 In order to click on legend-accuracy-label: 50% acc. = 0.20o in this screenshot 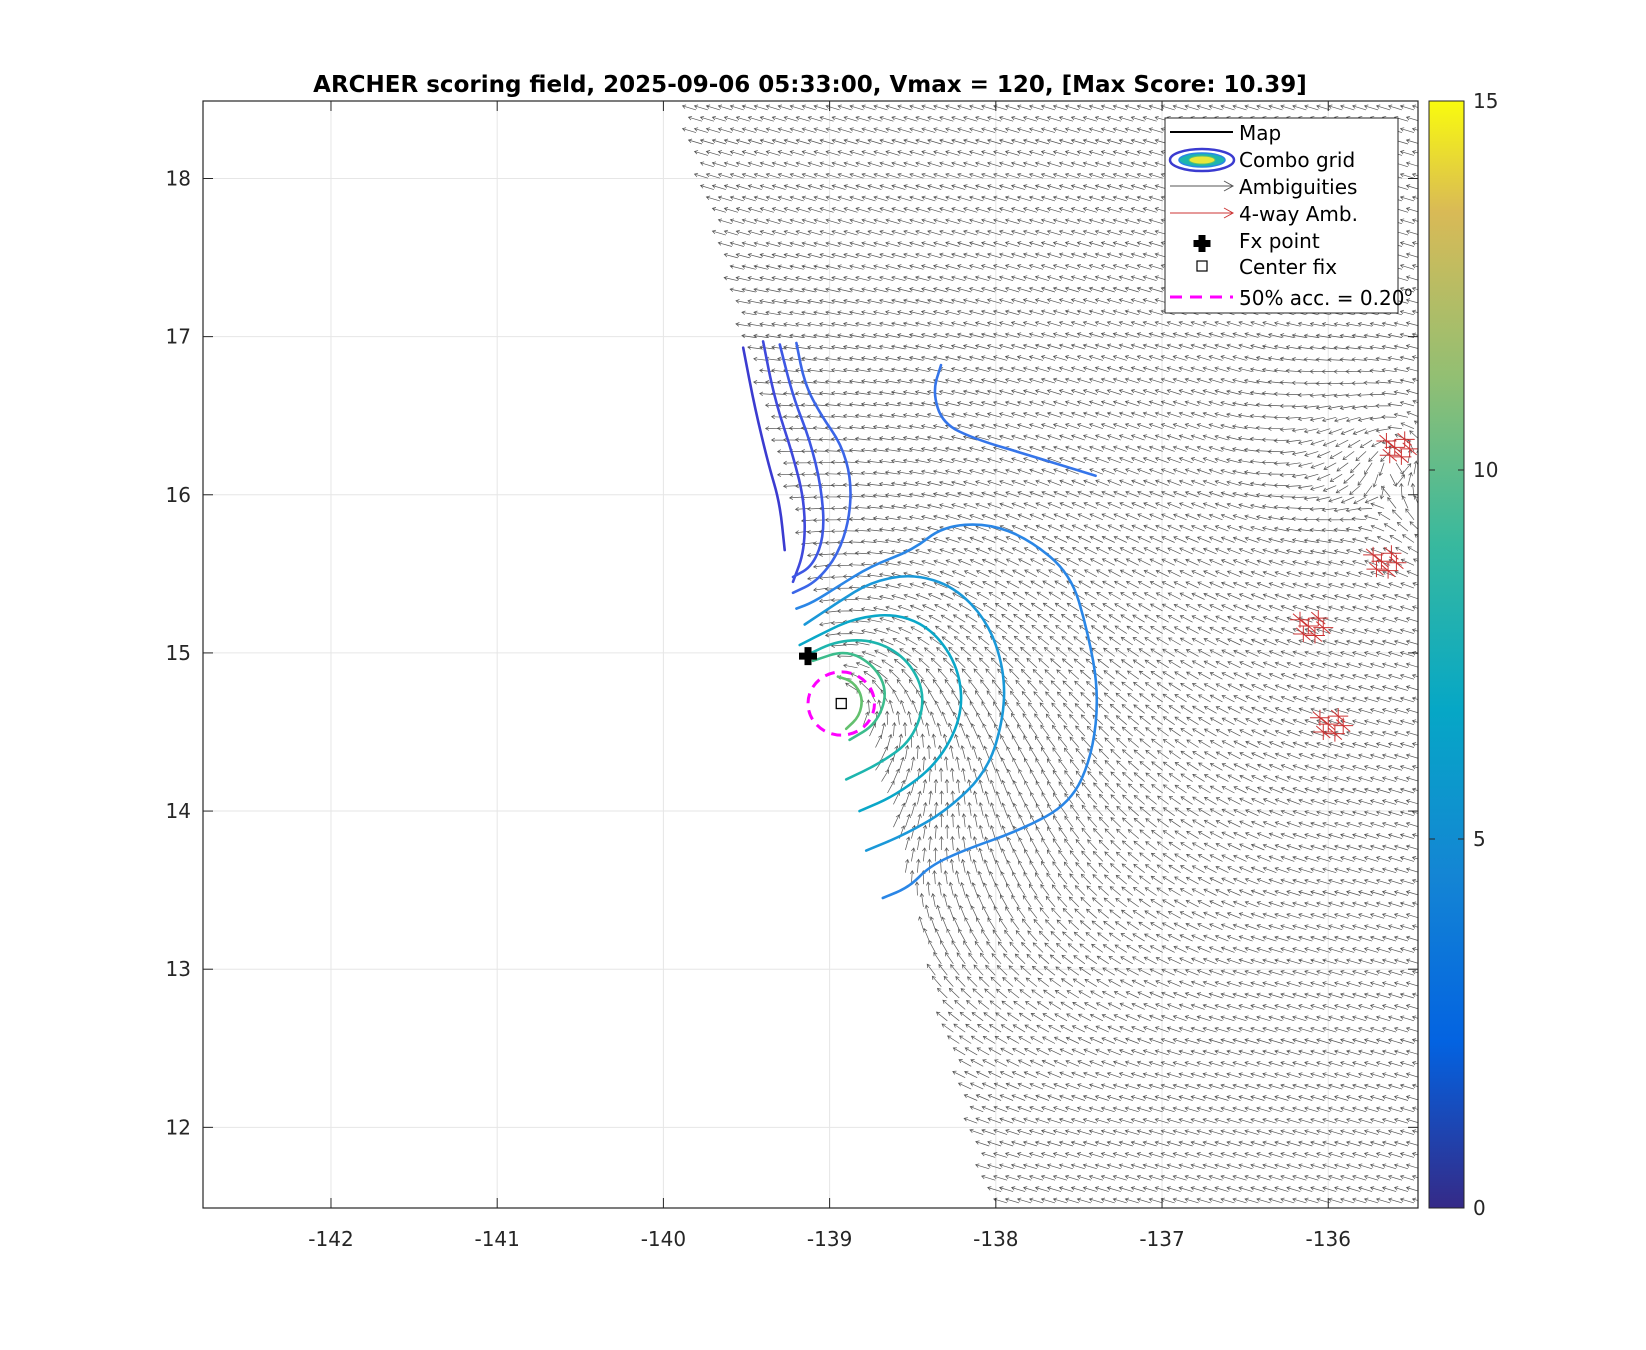, I will do `click(1325, 297)`.